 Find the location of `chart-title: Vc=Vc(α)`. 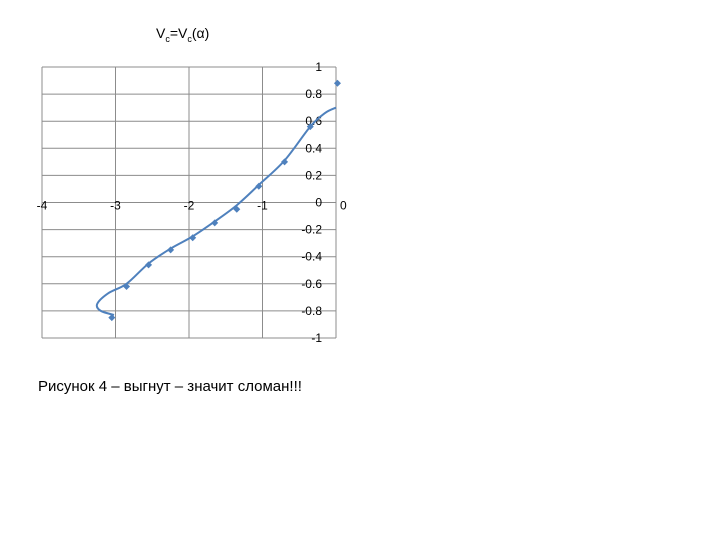

chart-title: Vc=Vc(α) is located at coordinates (182, 34).